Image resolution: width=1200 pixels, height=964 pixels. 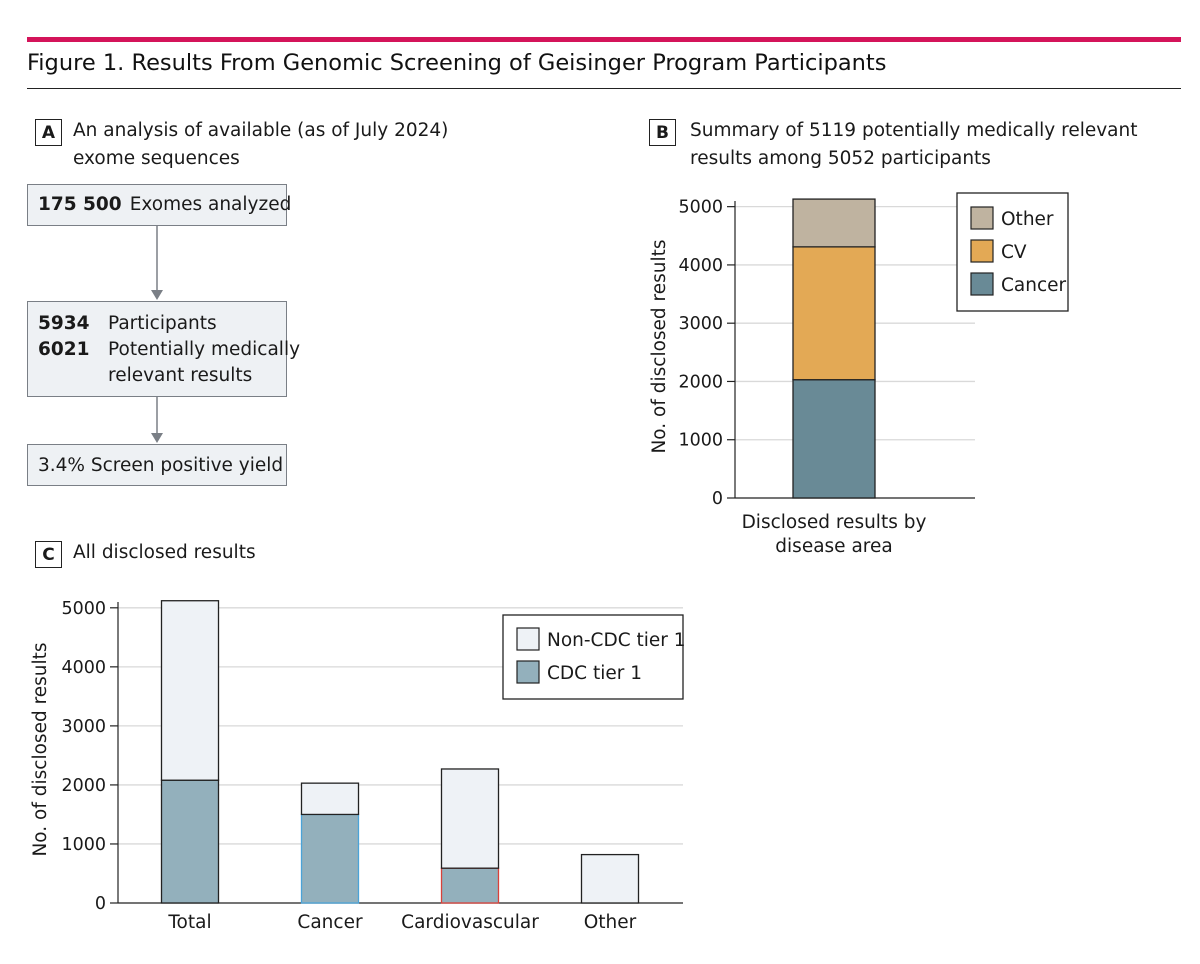 What do you see at coordinates (180, 375) in the screenshot?
I see `results-label-line-2: relevant results` at bounding box center [180, 375].